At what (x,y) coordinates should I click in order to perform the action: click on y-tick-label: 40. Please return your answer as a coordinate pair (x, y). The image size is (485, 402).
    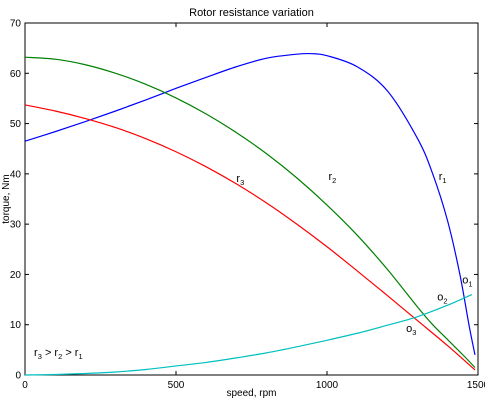
    Looking at the image, I should click on (16, 174).